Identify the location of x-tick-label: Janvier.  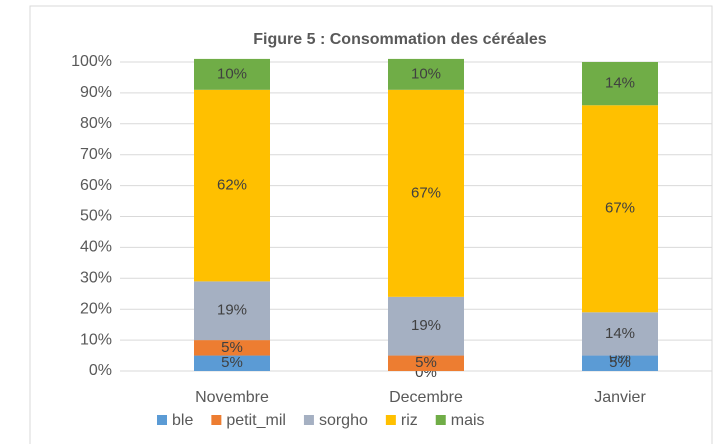
(620, 397).